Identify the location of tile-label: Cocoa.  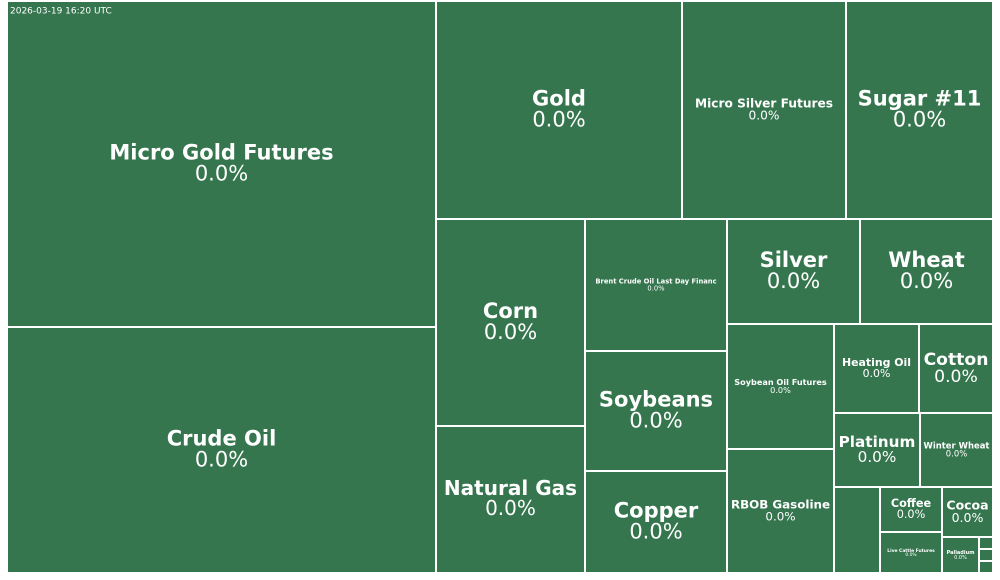
(967, 504).